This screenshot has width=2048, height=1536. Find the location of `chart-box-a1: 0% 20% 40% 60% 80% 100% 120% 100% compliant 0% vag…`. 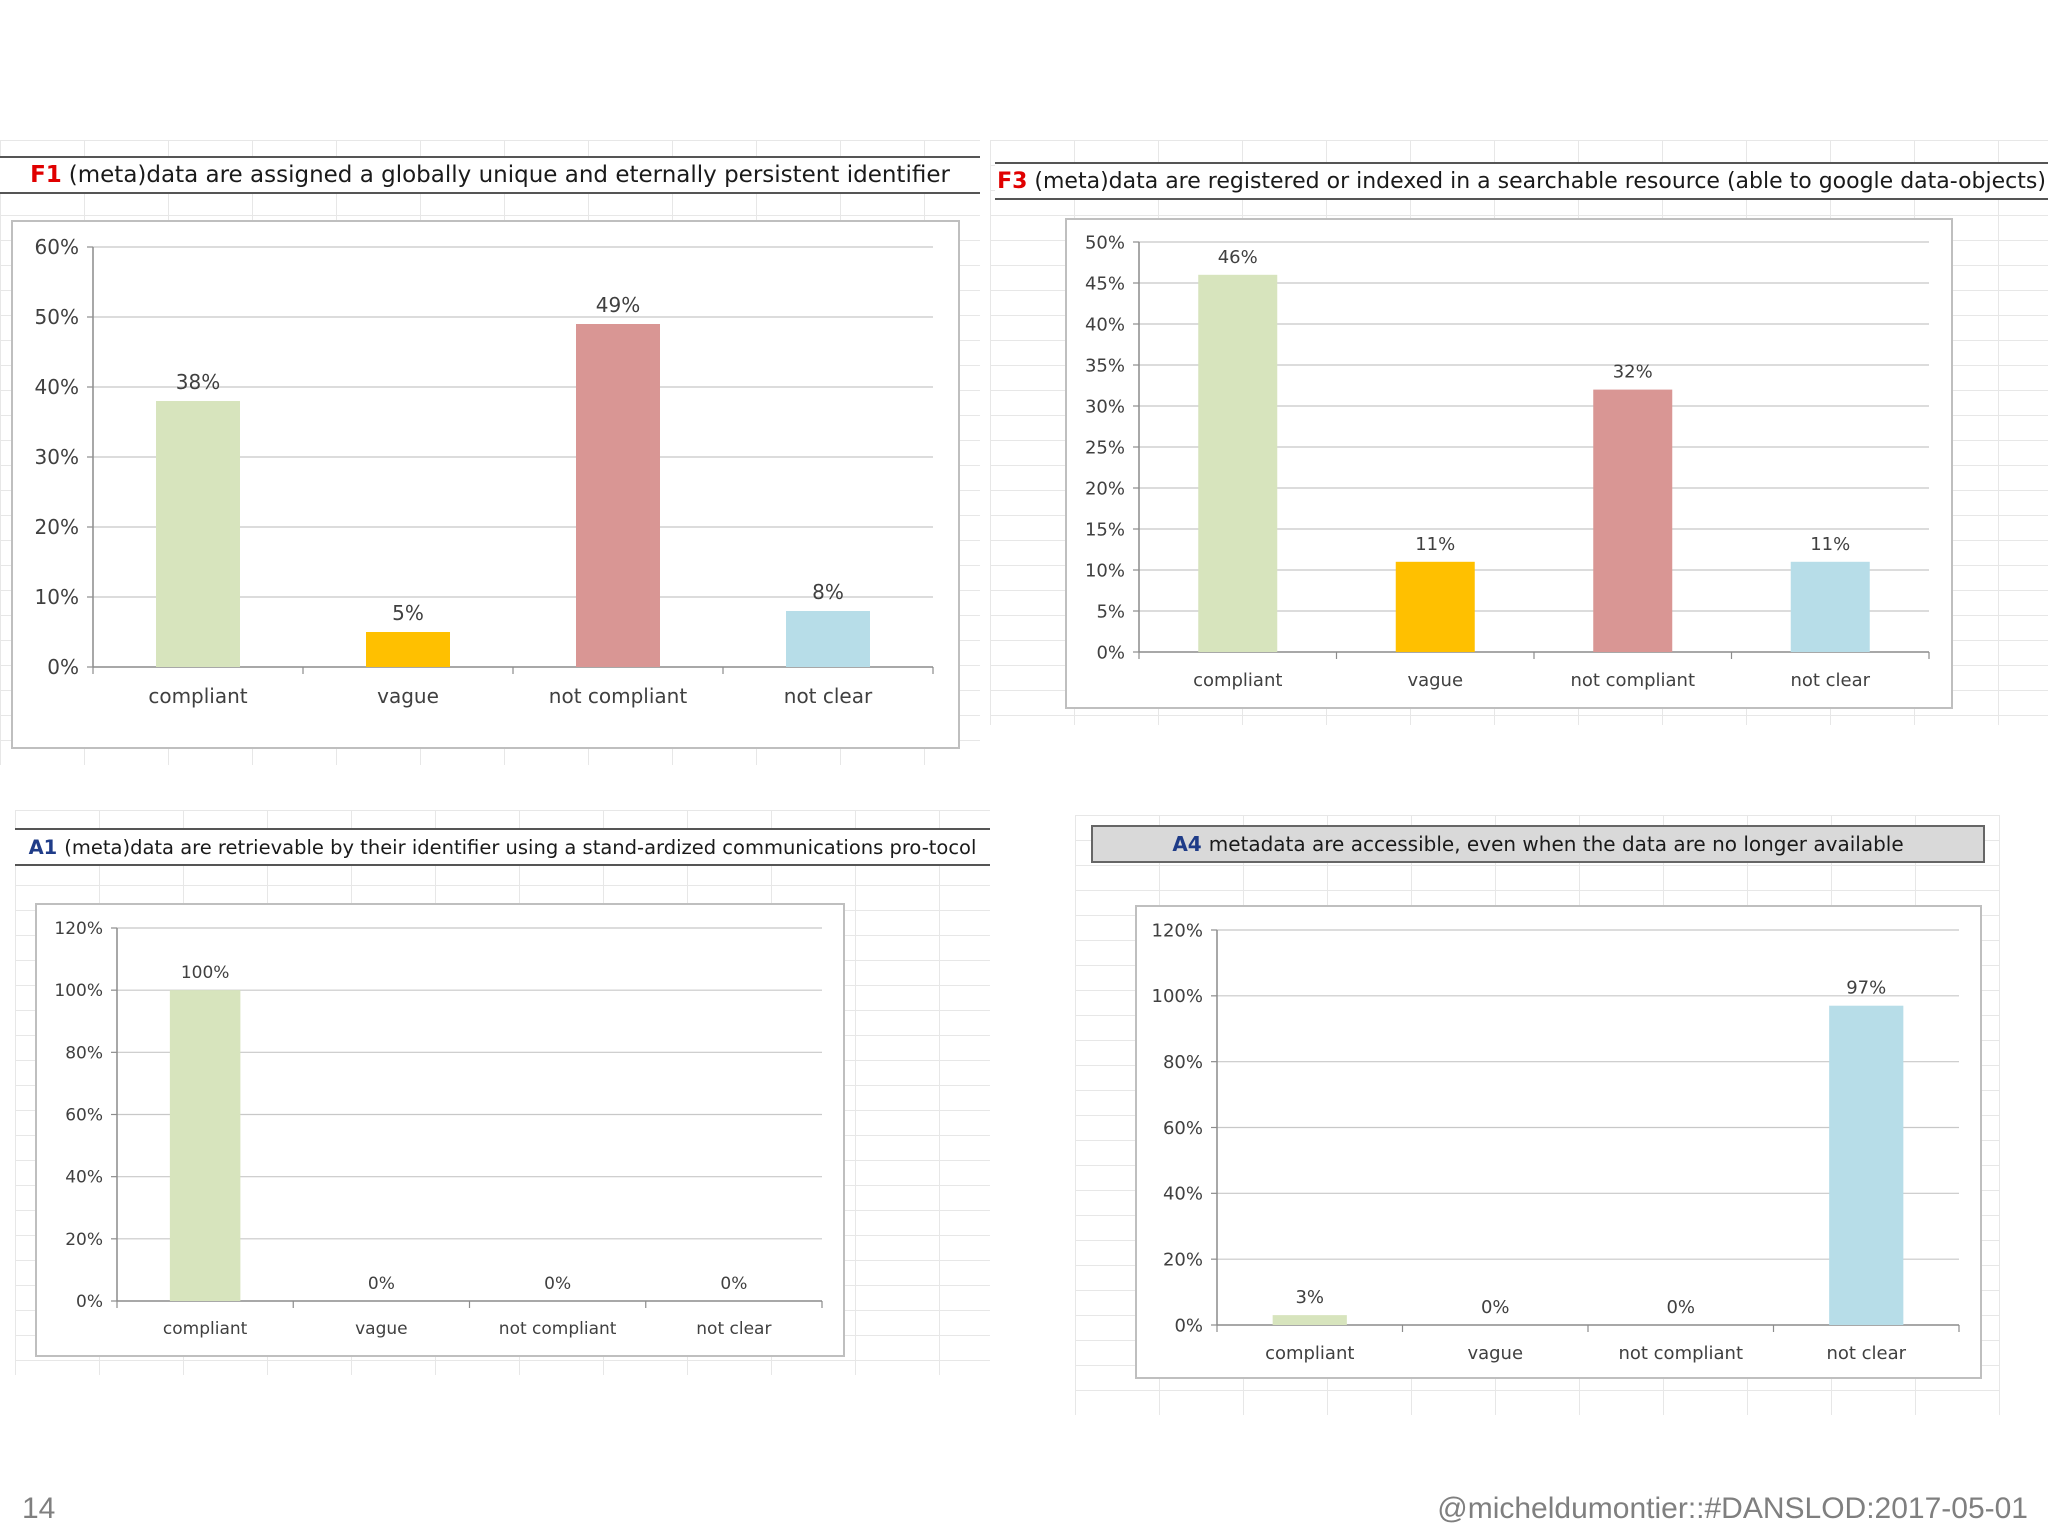

chart-box-a1: 0% 20% 40% 60% 80% 100% 120% 100% compliant 0% vag… is located at coordinates (440, 1130).